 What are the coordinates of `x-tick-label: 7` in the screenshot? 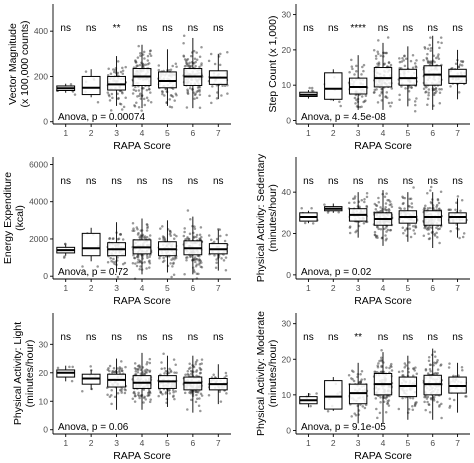 It's located at (457, 133).